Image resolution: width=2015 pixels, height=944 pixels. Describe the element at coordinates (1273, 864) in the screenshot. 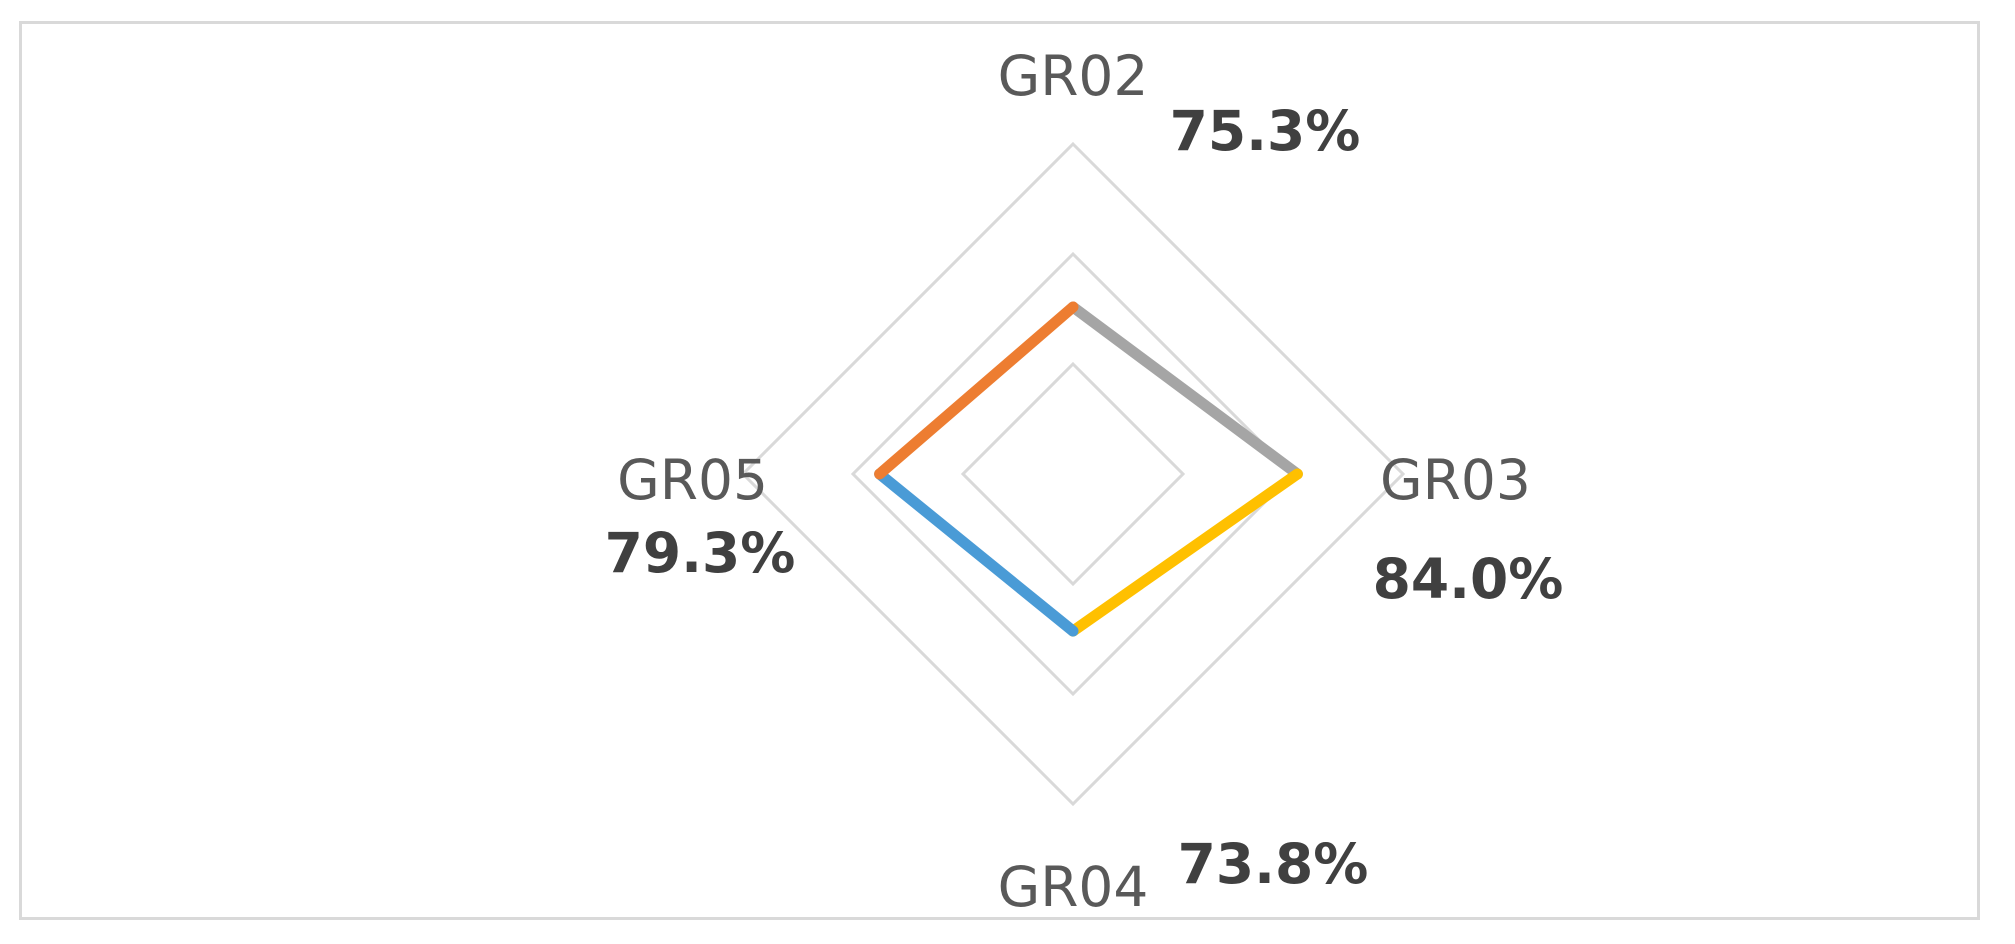

I see `data-label-gr04: 73.8%` at that location.